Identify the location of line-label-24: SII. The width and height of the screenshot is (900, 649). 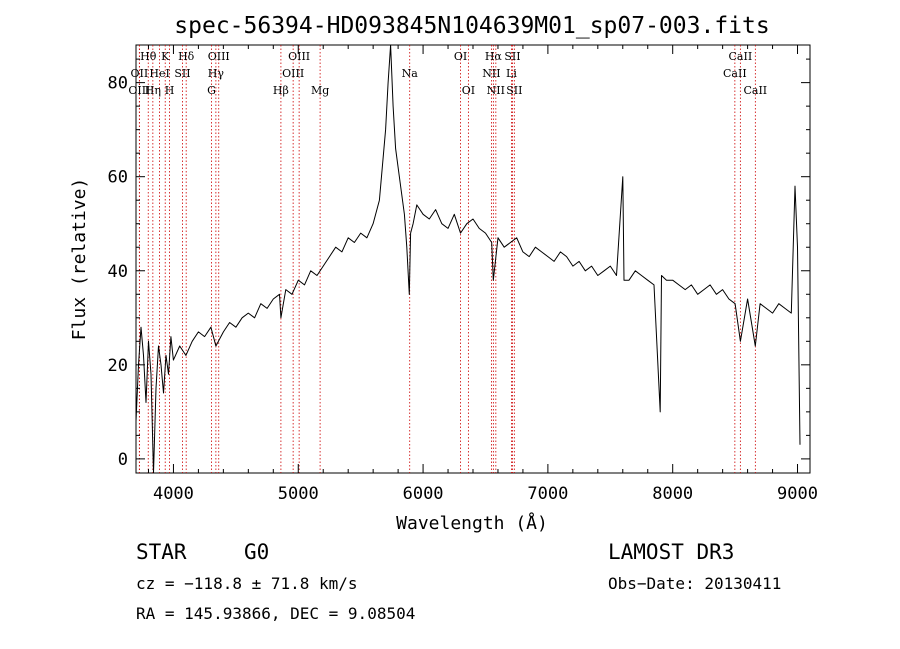
(514, 90).